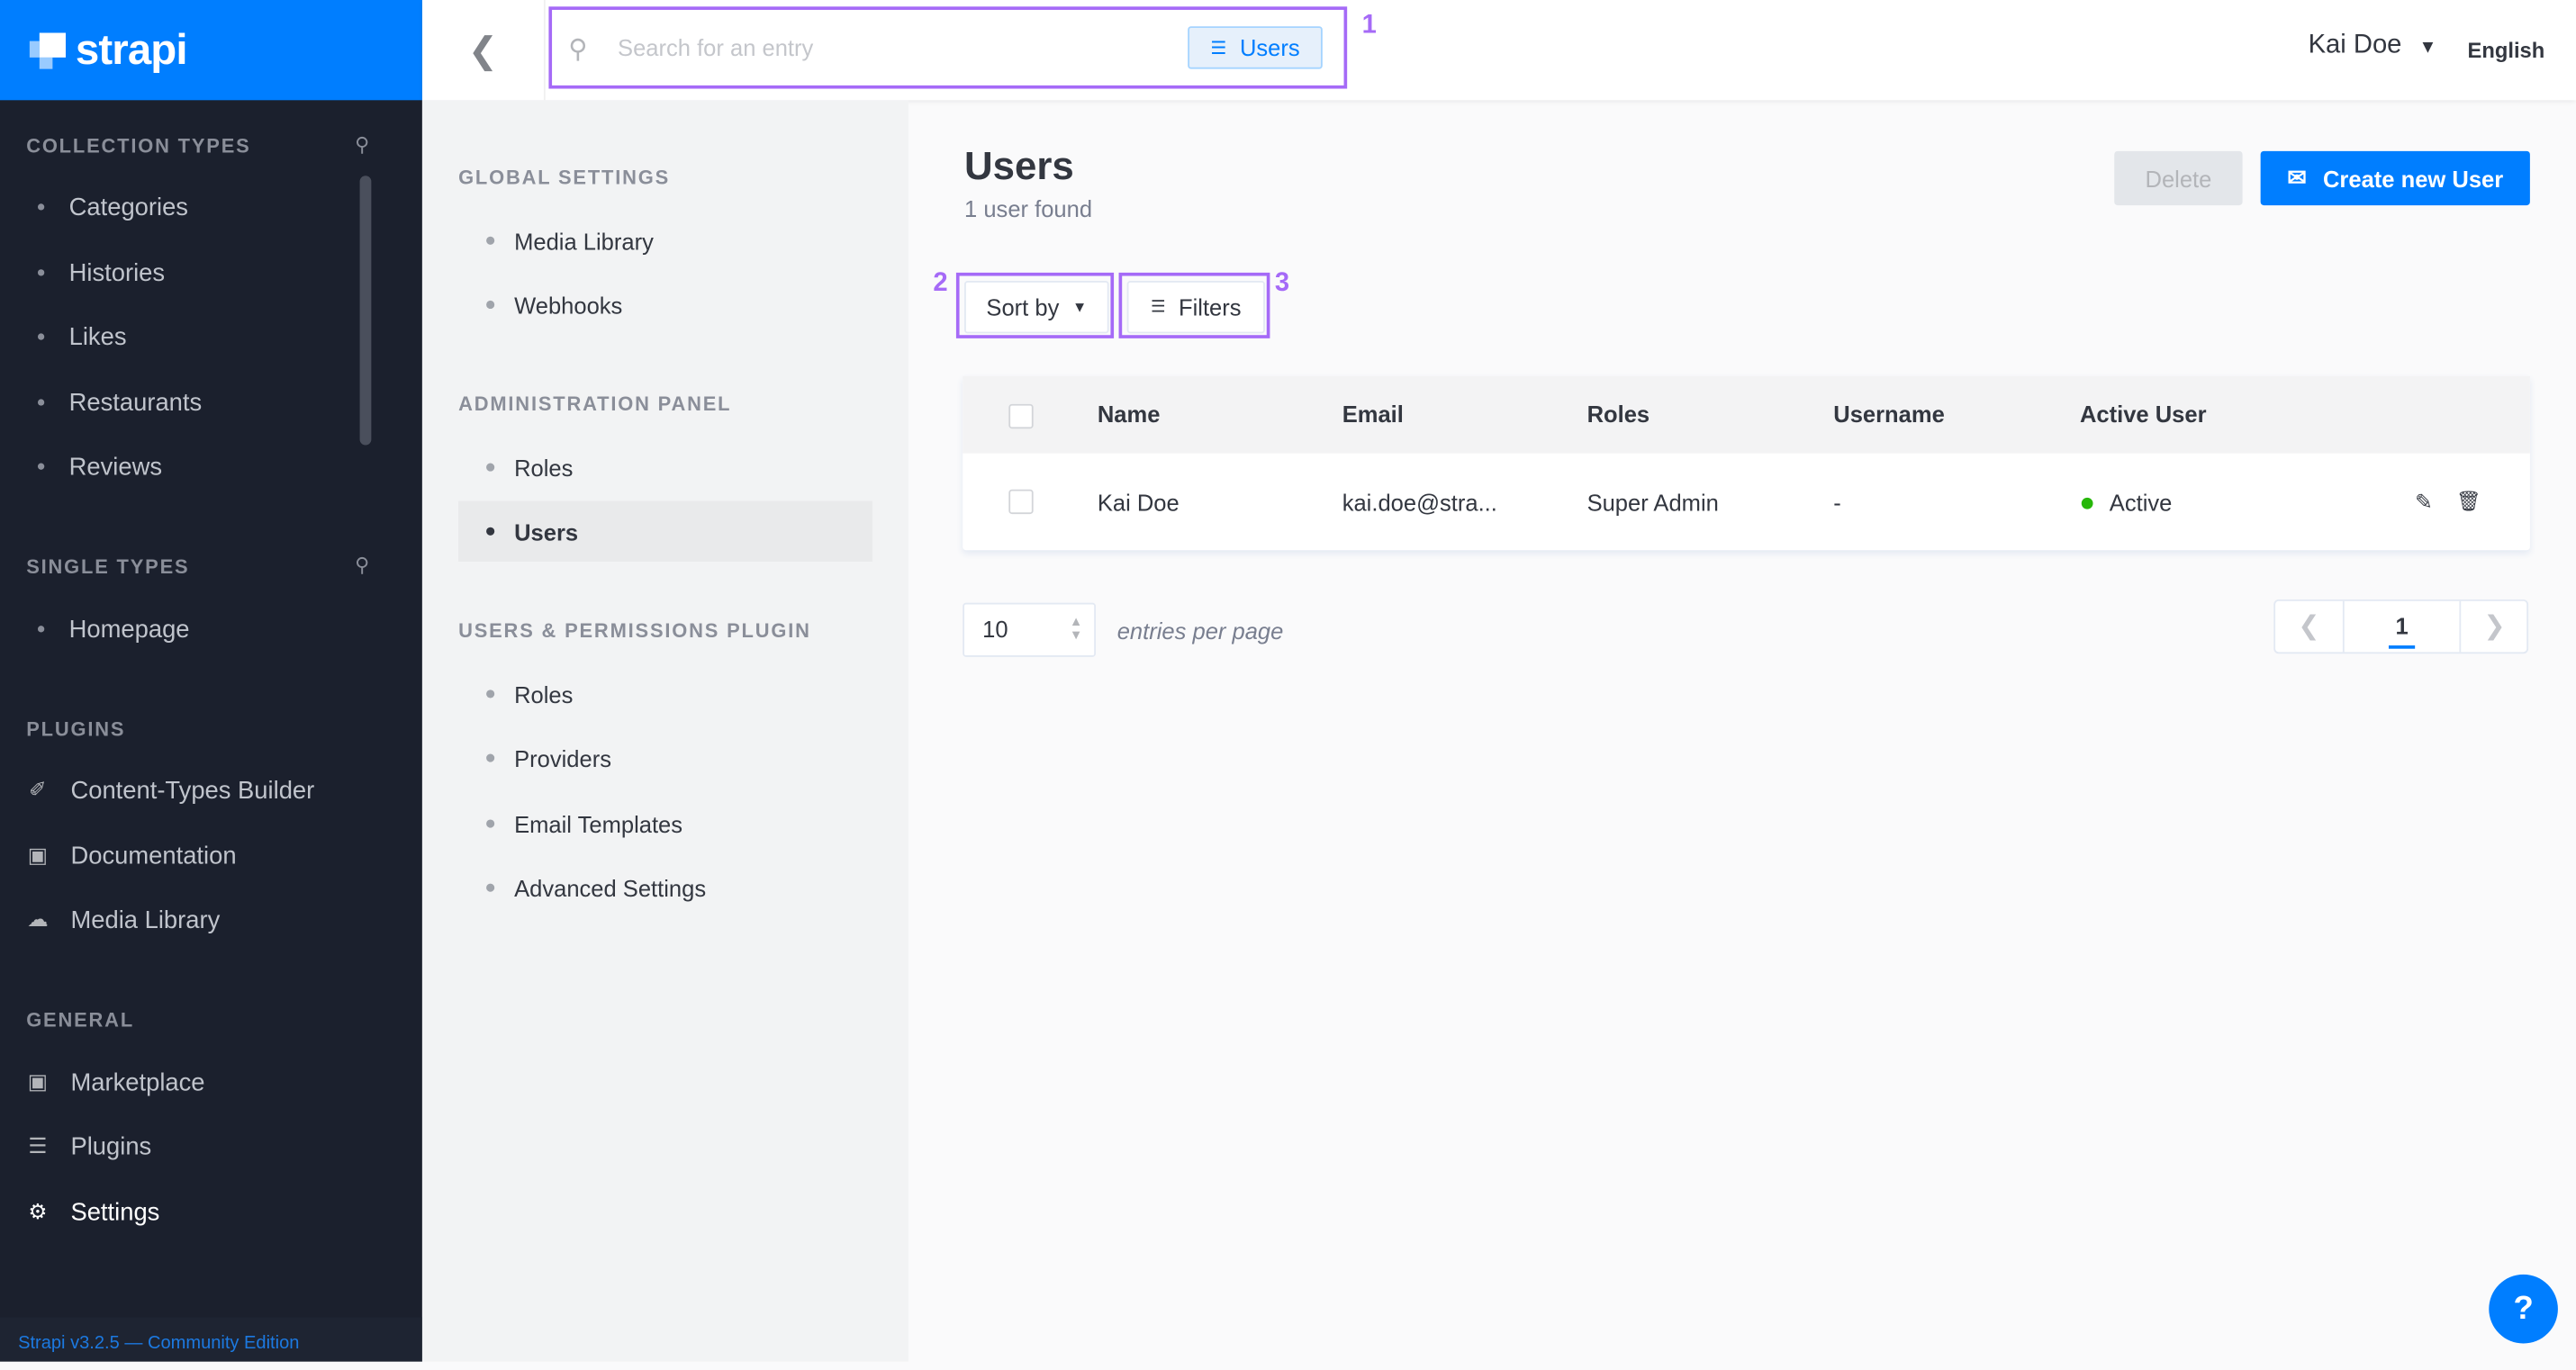  Describe the element at coordinates (138, 146) in the screenshot. I see `collection-types-title: COLLECTION TYPES` at that location.